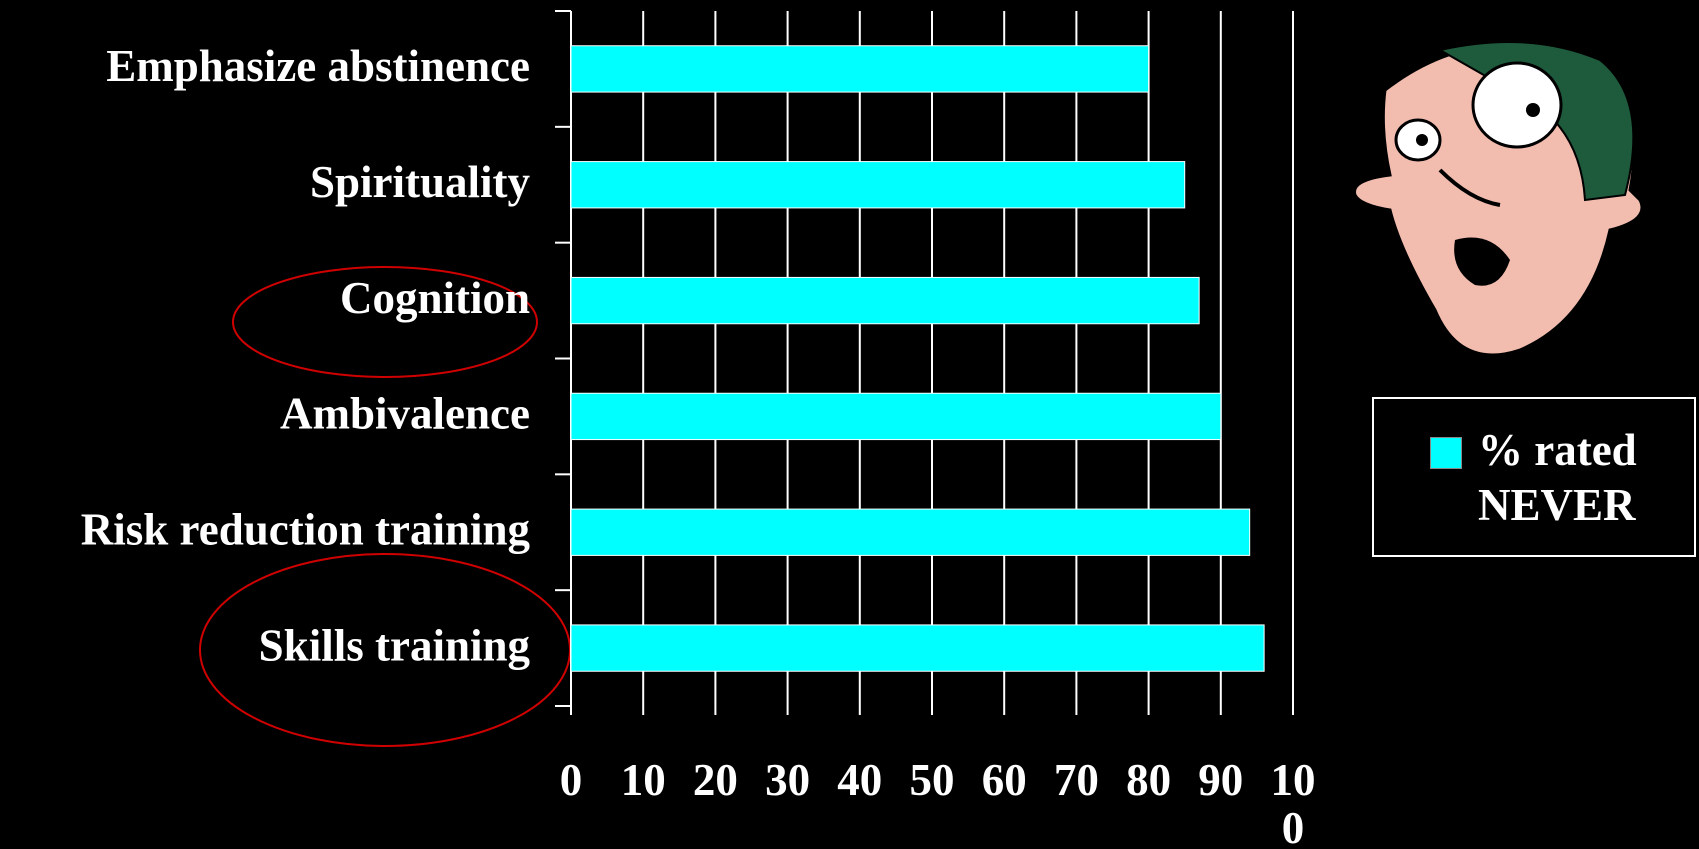  What do you see at coordinates (1149, 780) in the screenshot?
I see `x-tick-label: 80` at bounding box center [1149, 780].